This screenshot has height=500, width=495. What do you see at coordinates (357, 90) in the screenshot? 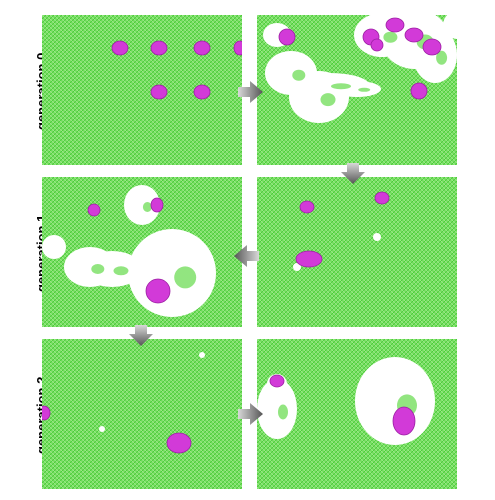
I see `panel-gen0-evolved` at bounding box center [357, 90].